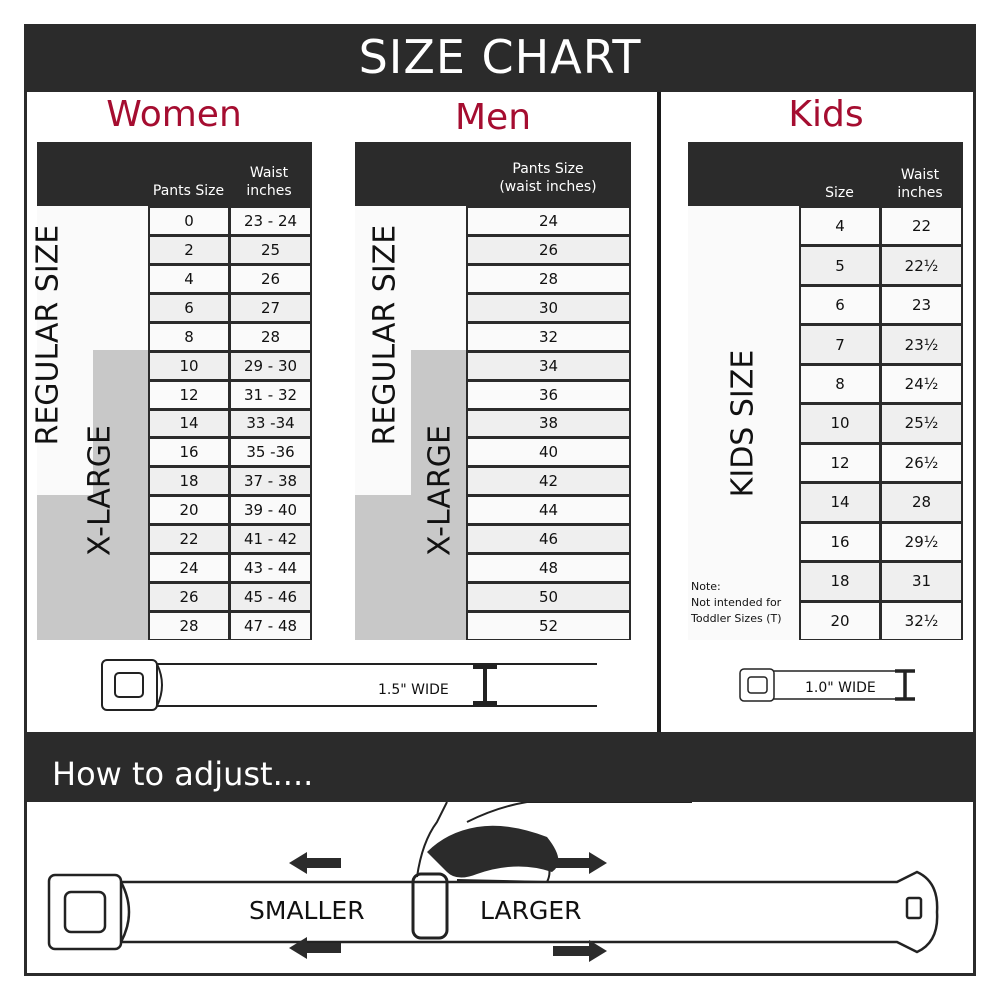  What do you see at coordinates (840, 226) in the screenshot?
I see `kids-size-cell: 4` at bounding box center [840, 226].